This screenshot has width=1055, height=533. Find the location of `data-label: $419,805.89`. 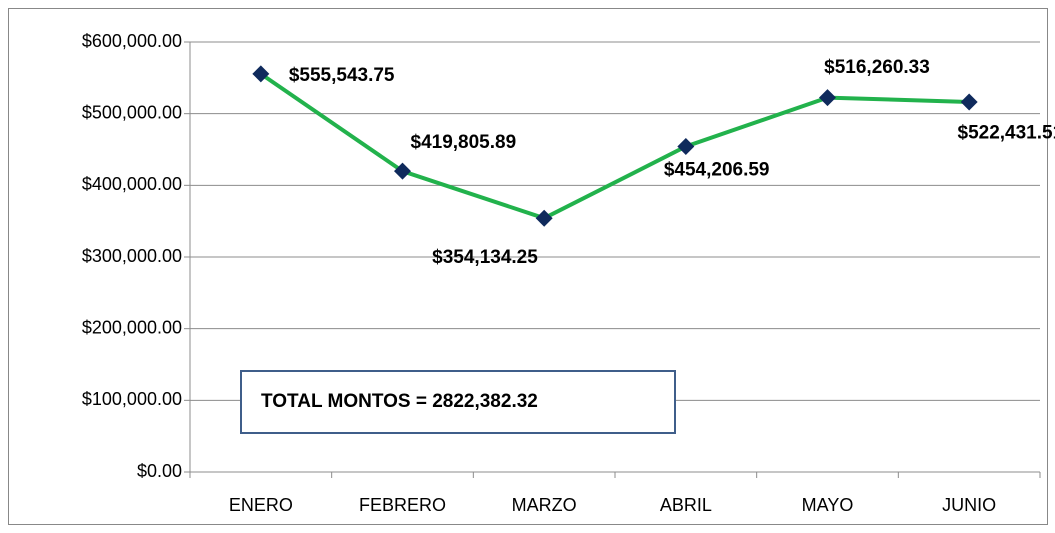

data-label: $419,805.89 is located at coordinates (464, 142).